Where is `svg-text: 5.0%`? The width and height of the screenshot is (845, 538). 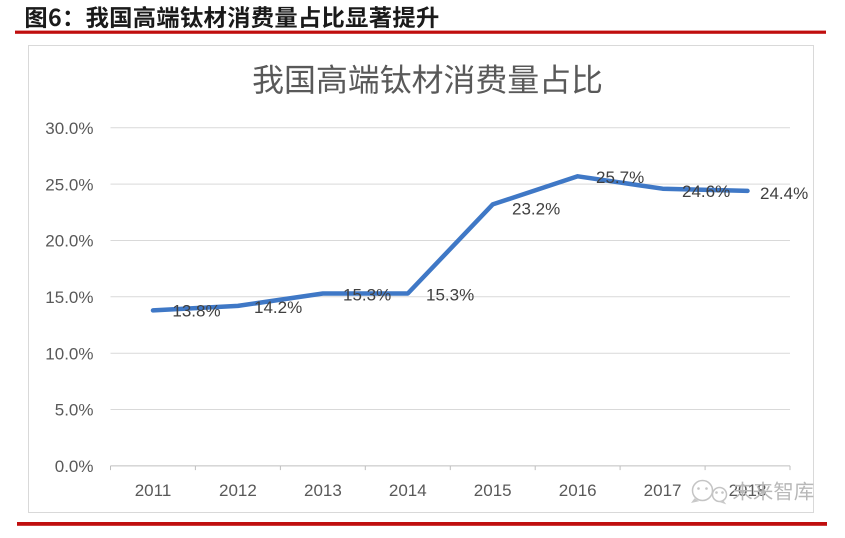
svg-text: 5.0% is located at coordinates (74, 410).